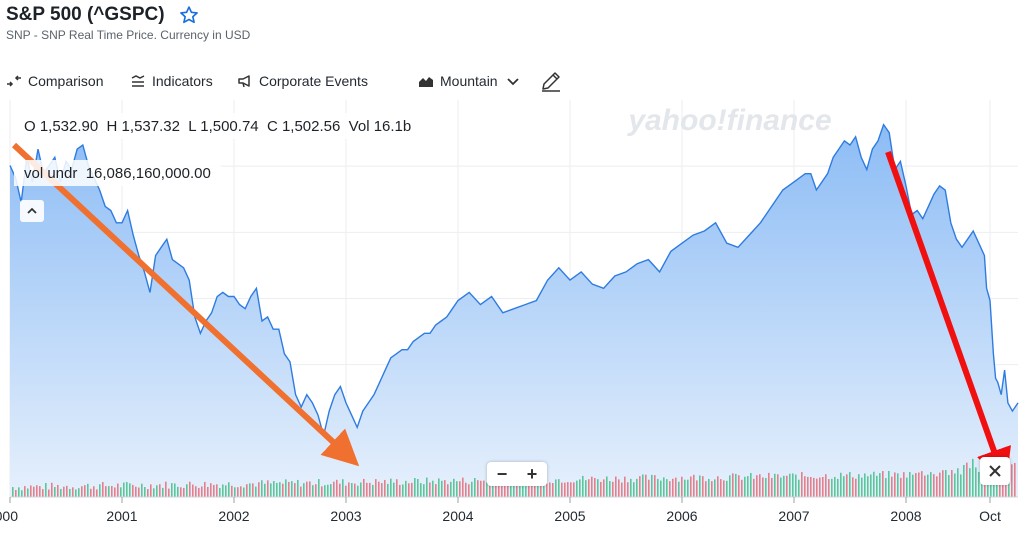 The image size is (1024, 548). Describe the element at coordinates (472, 81) in the screenshot. I see `chart-type-dropdown: Mountain` at that location.